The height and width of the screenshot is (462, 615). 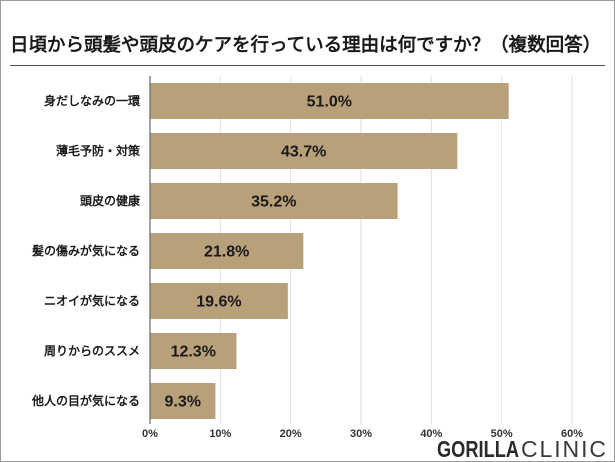 I want to click on bar-value-label-7: 9.3%, so click(x=182, y=402).